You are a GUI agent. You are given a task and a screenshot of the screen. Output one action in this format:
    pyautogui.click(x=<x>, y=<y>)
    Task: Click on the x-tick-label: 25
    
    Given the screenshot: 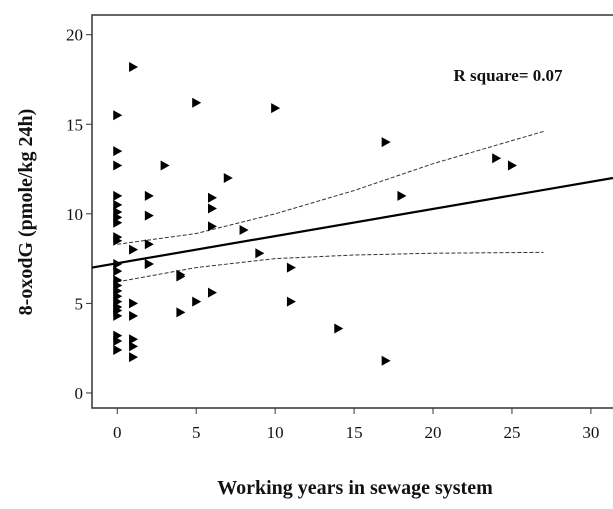 What is the action you would take?
    pyautogui.click(x=511, y=432)
    